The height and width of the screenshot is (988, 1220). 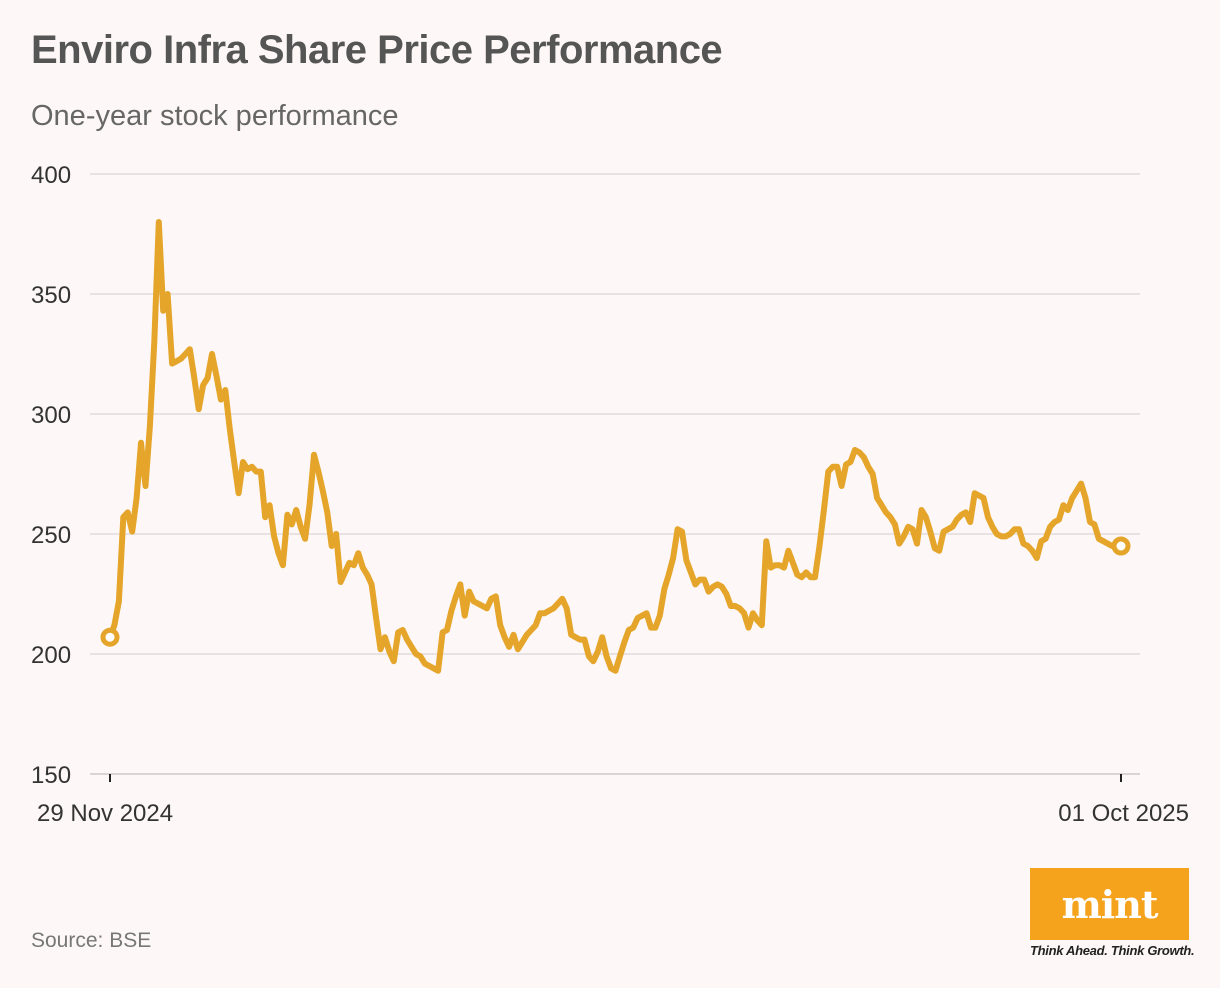 I want to click on mint-logo-text: mint, so click(x=1110, y=904).